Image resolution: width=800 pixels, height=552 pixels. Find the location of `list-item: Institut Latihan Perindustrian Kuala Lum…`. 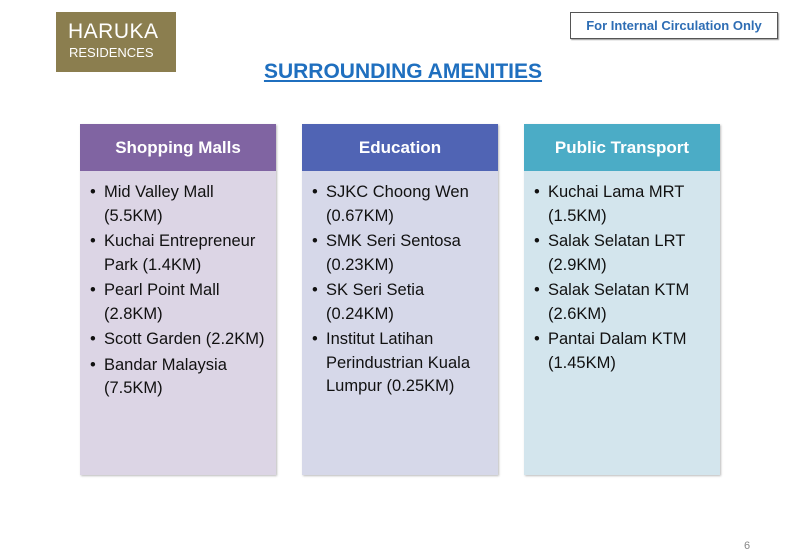

list-item: Institut Latihan Perindustrian Kuala Lum… is located at coordinates (402, 363).